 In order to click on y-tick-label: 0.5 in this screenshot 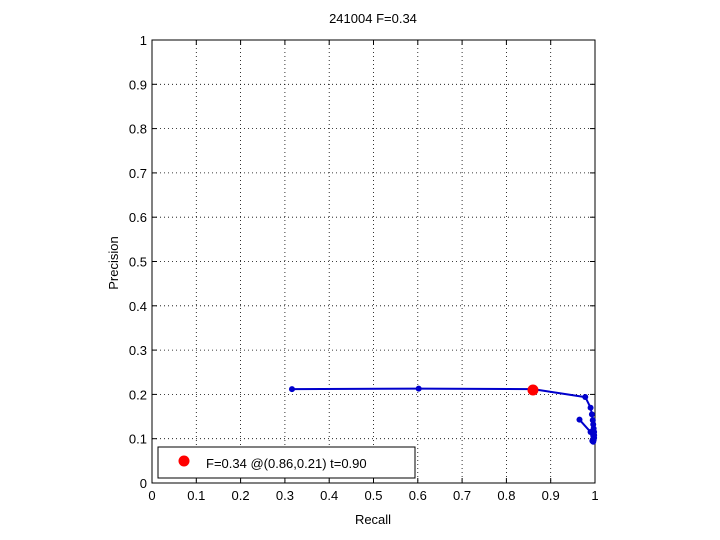, I will do `click(138, 262)`.